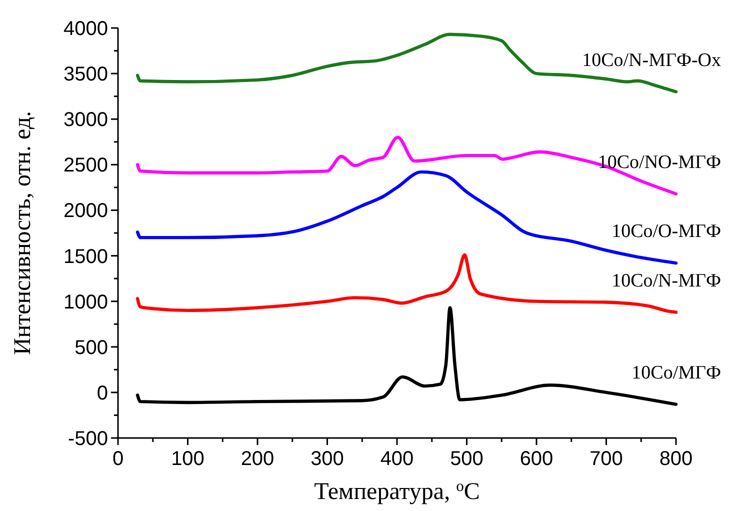 Image resolution: width=733 pixels, height=511 pixels. I want to click on x-tick-label: 100, so click(187, 459).